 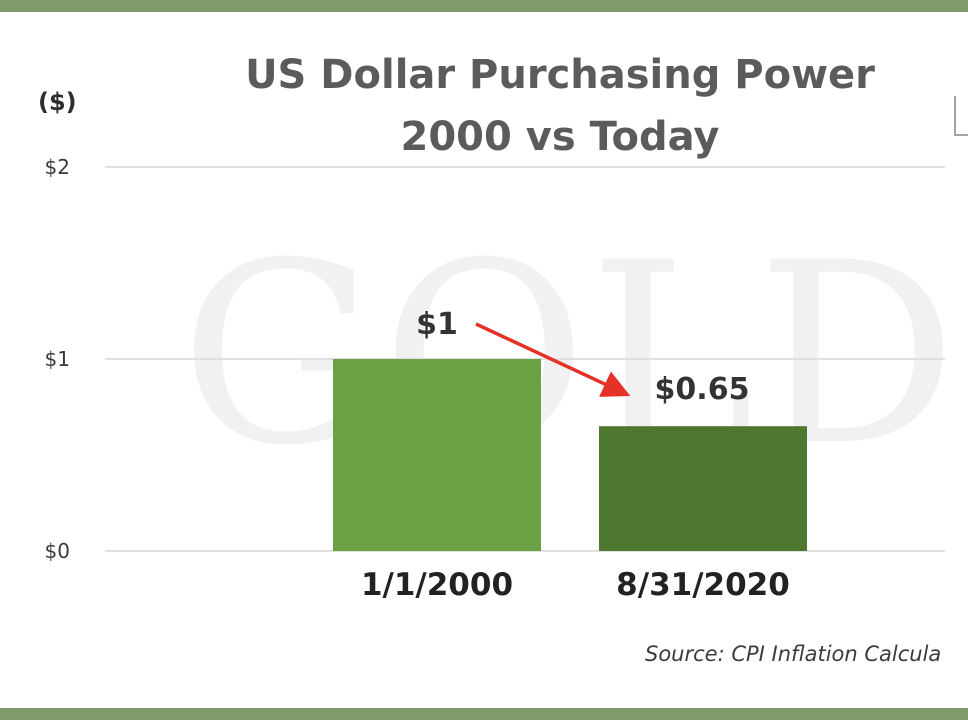 I want to click on y-tick-label: $2, so click(x=57, y=167).